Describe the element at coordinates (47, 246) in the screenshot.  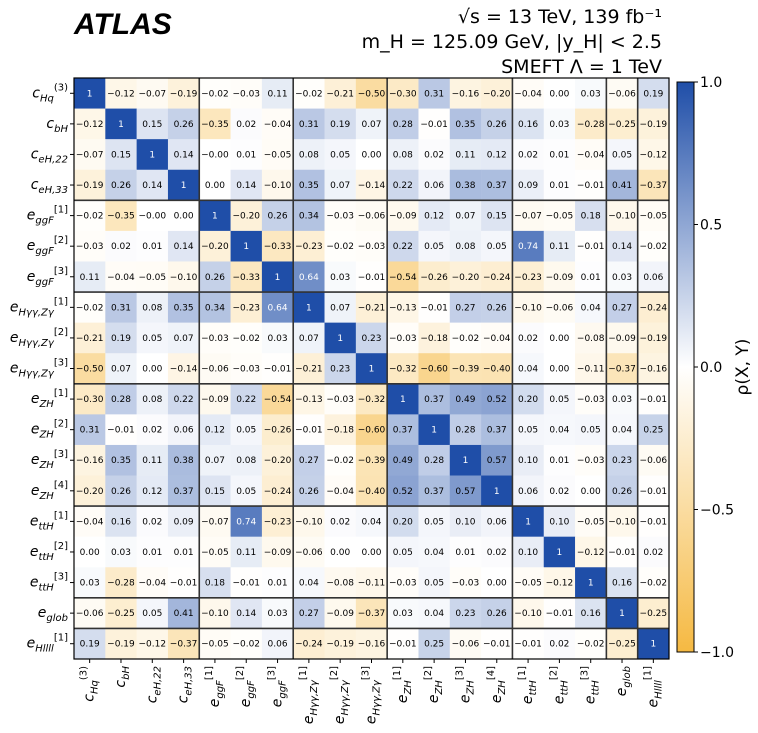
I see `y-tick-label: eggF[2]` at that location.